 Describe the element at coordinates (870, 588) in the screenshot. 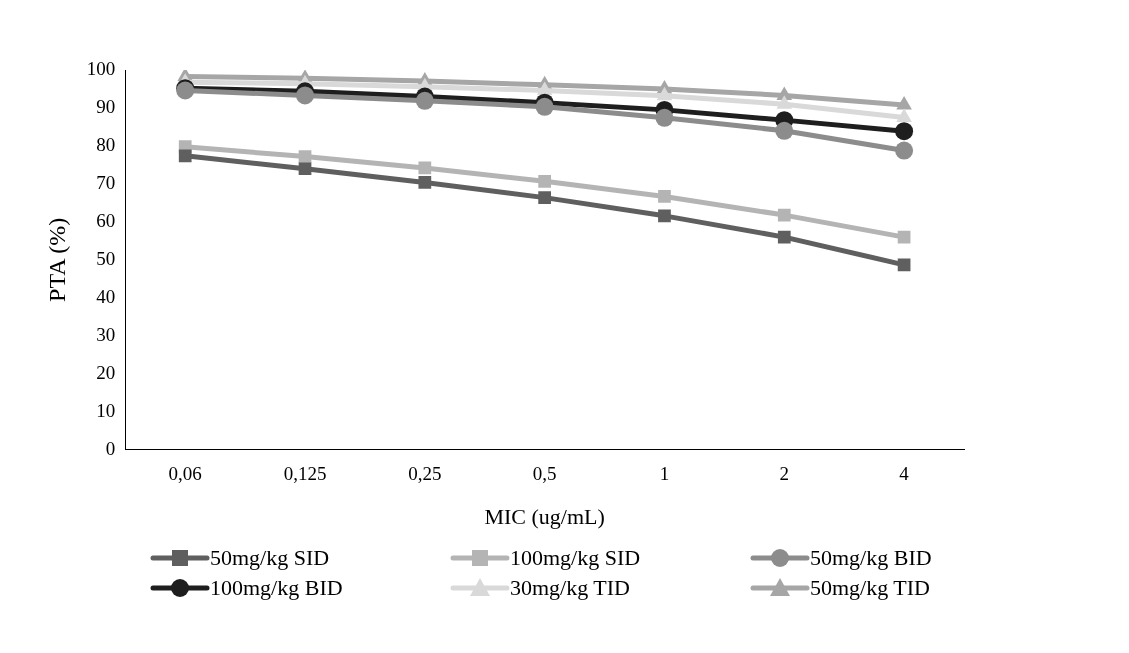

I see `legend-label: 50mg/kg TID` at that location.